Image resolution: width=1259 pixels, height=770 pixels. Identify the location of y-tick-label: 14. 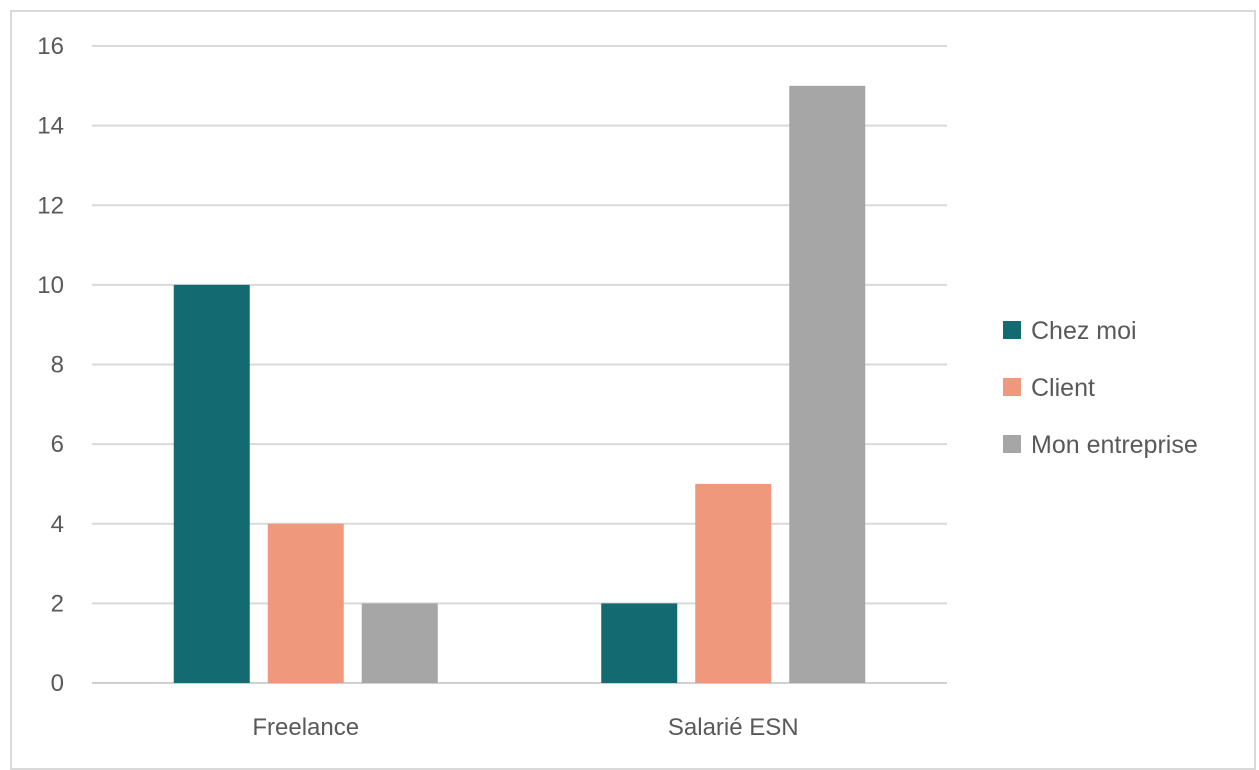
(50, 126).